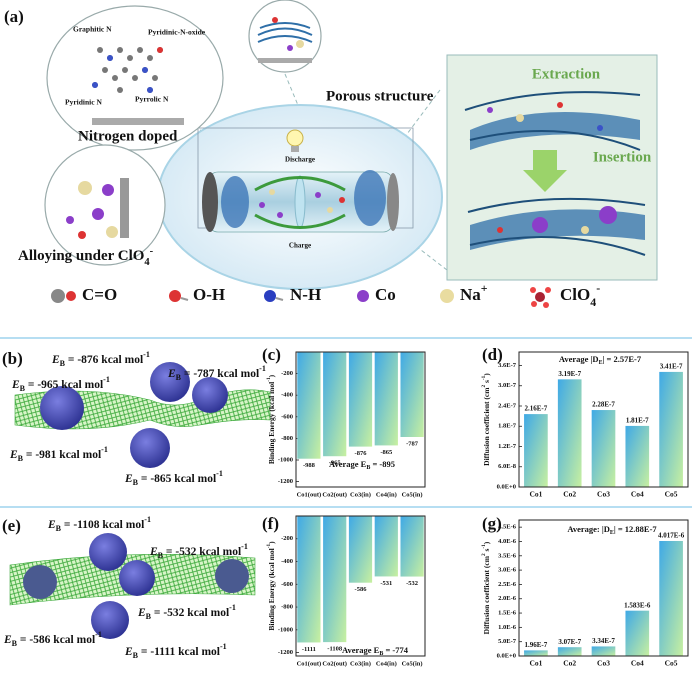 The image size is (692, 674). I want to click on value-label: -865, so click(386, 452).